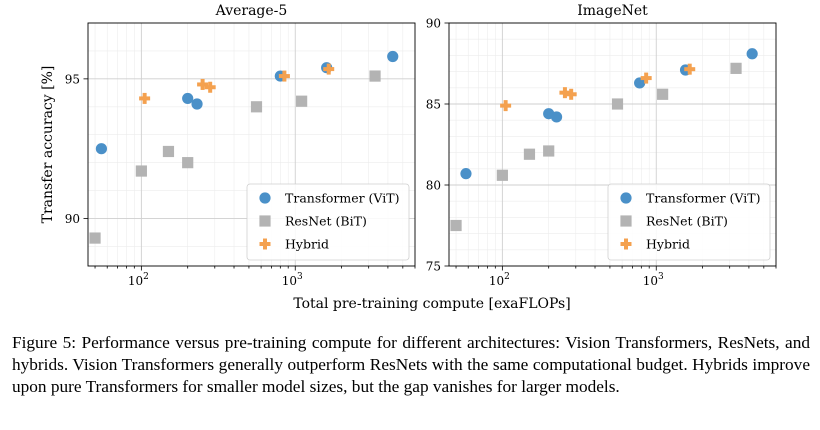  What do you see at coordinates (433, 267) in the screenshot?
I see `y-tick-label: 75` at bounding box center [433, 267].